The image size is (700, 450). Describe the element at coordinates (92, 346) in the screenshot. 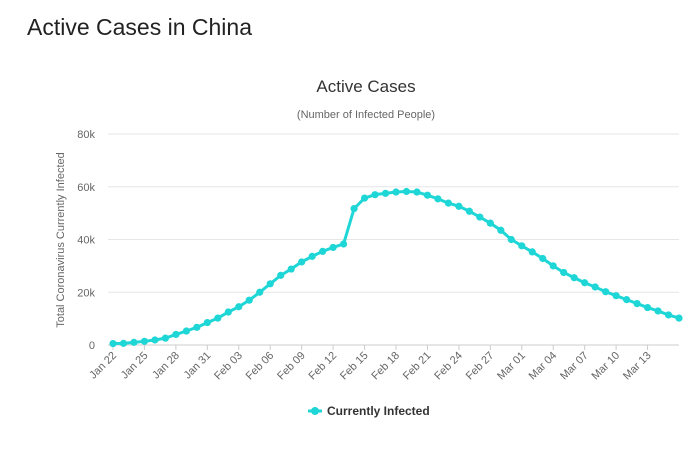

I see `y-tick-label: 0` at that location.